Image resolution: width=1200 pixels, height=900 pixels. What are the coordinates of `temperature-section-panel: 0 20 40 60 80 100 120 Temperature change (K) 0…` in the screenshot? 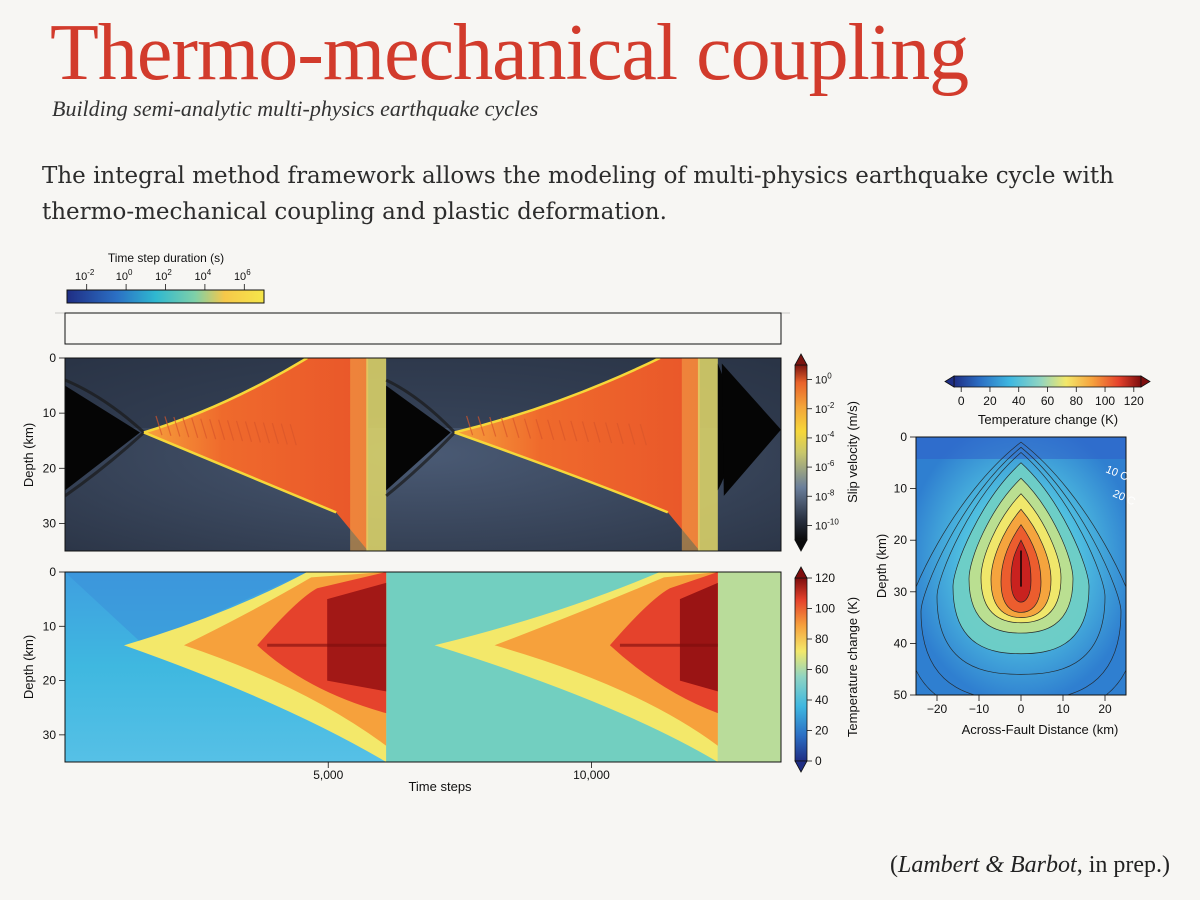 It's located at (1012, 556).